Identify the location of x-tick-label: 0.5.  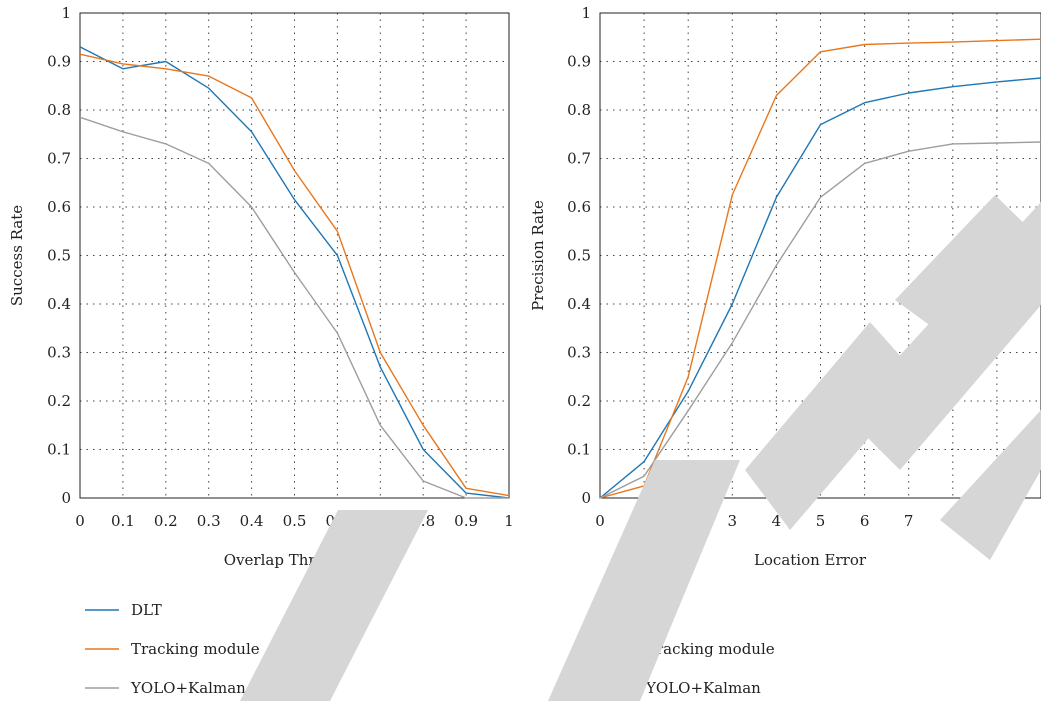
(295, 521).